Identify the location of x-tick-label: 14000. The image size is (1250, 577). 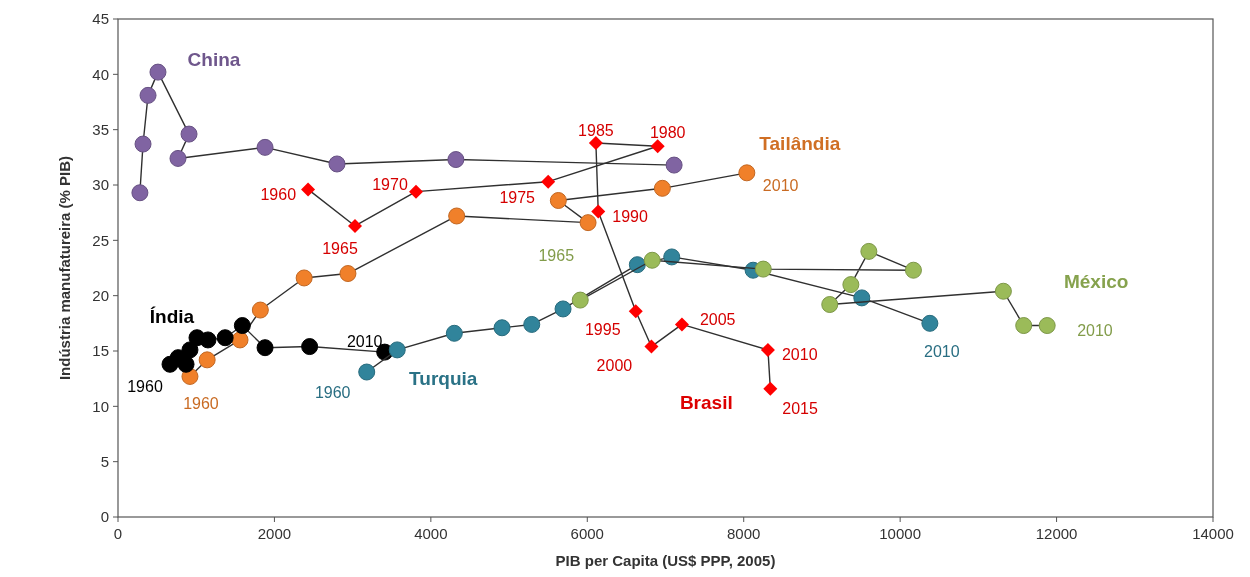
(1213, 533).